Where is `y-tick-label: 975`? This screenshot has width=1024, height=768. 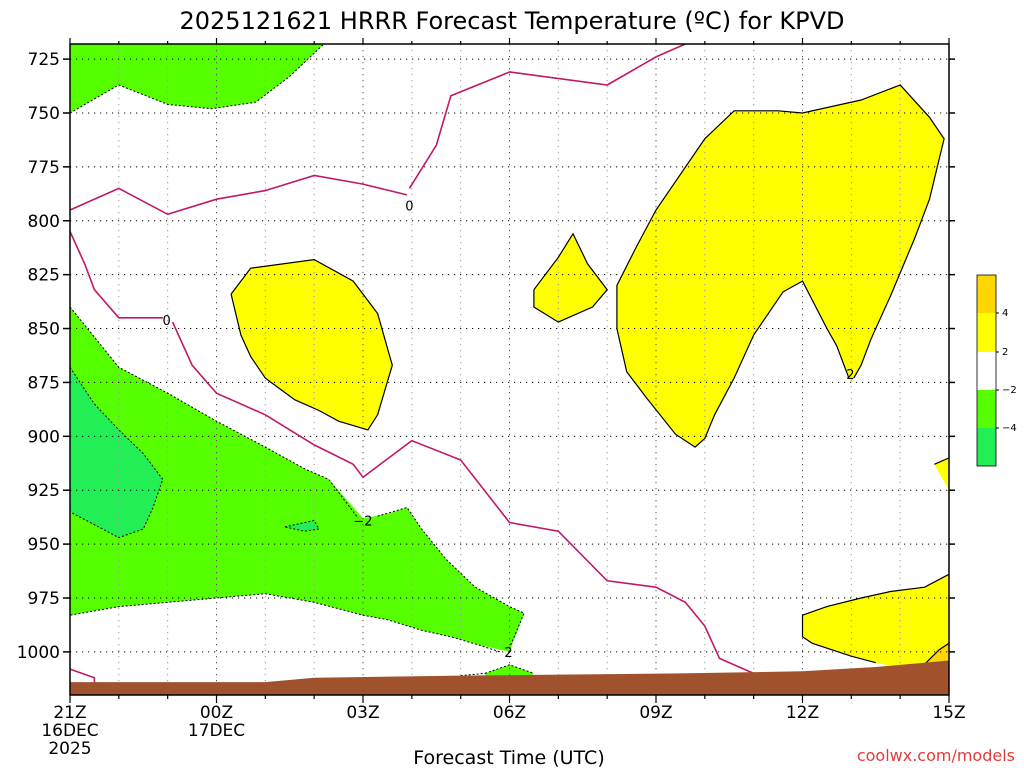 y-tick-label: 975 is located at coordinates (44, 599).